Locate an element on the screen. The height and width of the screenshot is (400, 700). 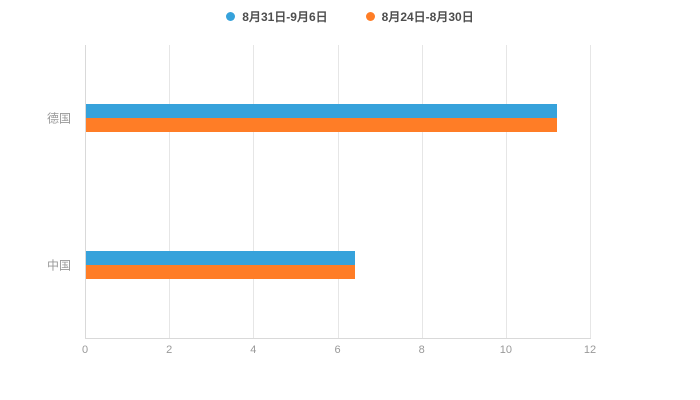
legend-item-series1: 8月31日-9月6日 is located at coordinates (277, 16).